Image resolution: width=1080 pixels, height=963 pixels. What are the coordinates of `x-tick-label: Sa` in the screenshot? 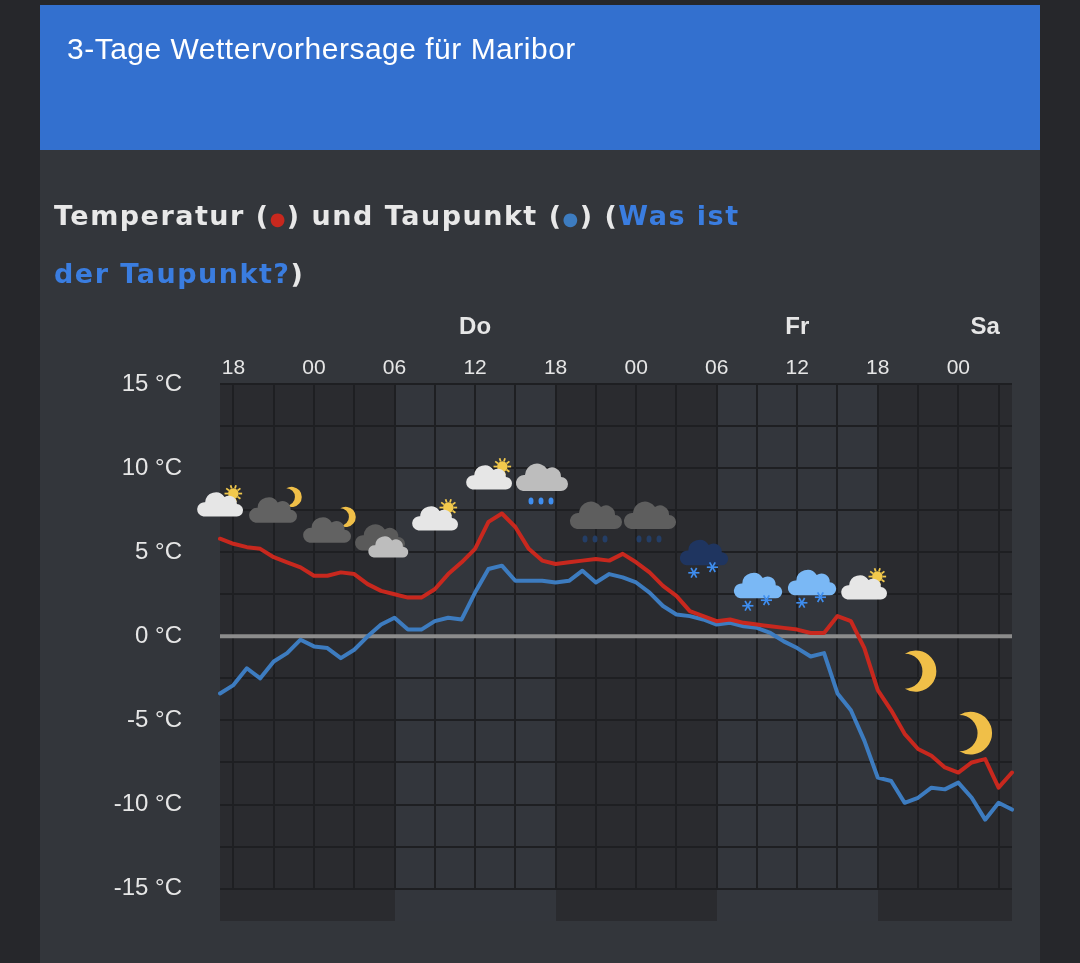 It's located at (985, 325).